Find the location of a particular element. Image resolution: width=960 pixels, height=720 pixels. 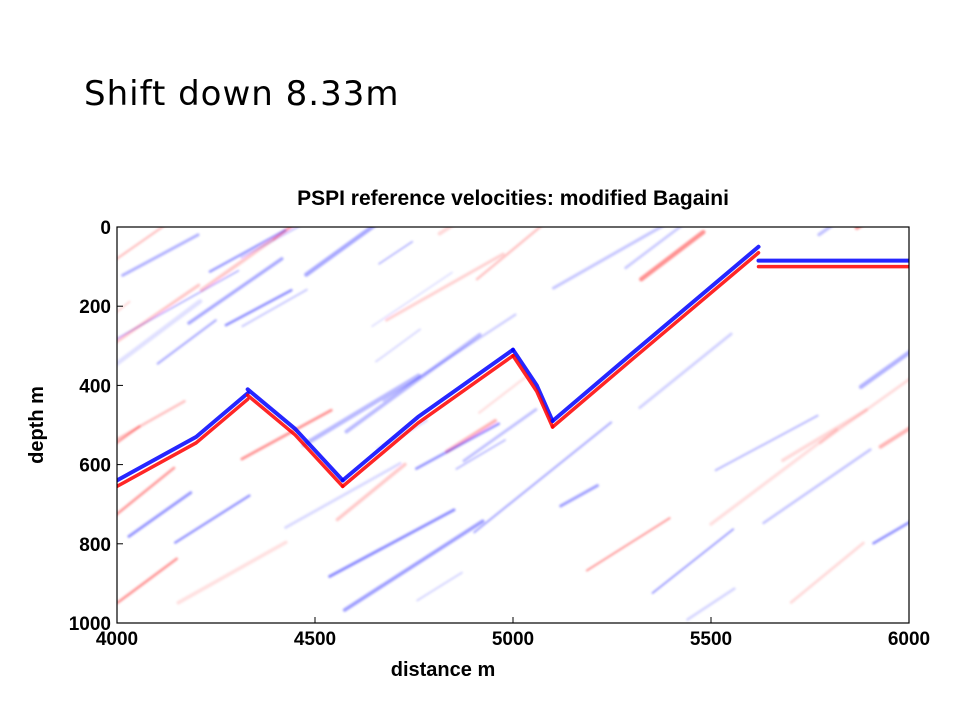

y-tick-label: 200 is located at coordinates (95, 307).